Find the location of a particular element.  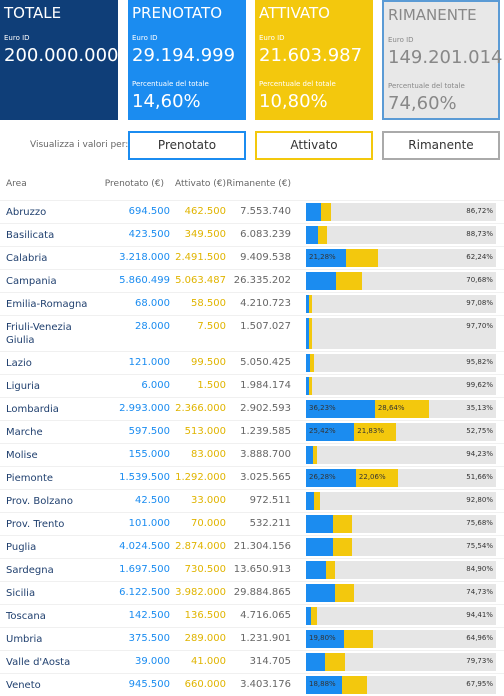

bar-label: 75,68% is located at coordinates (479, 523).